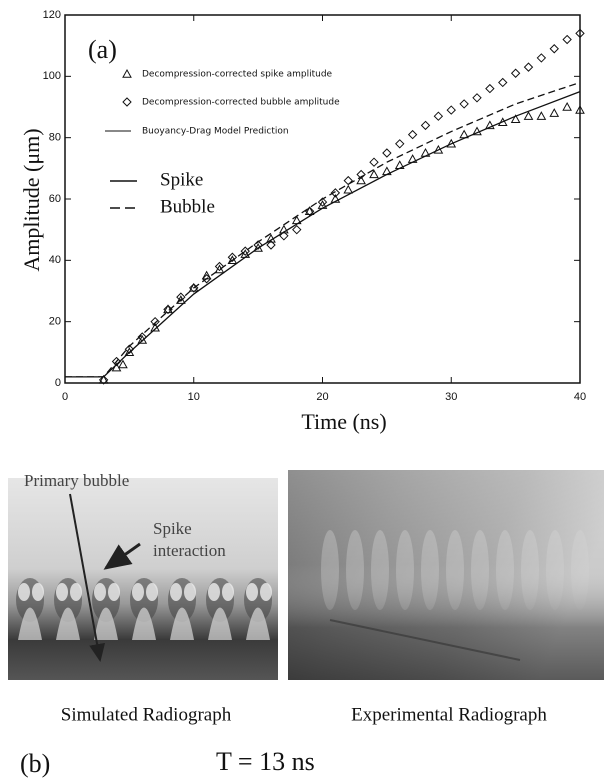  I want to click on y-tick-label: 100, so click(52, 76).